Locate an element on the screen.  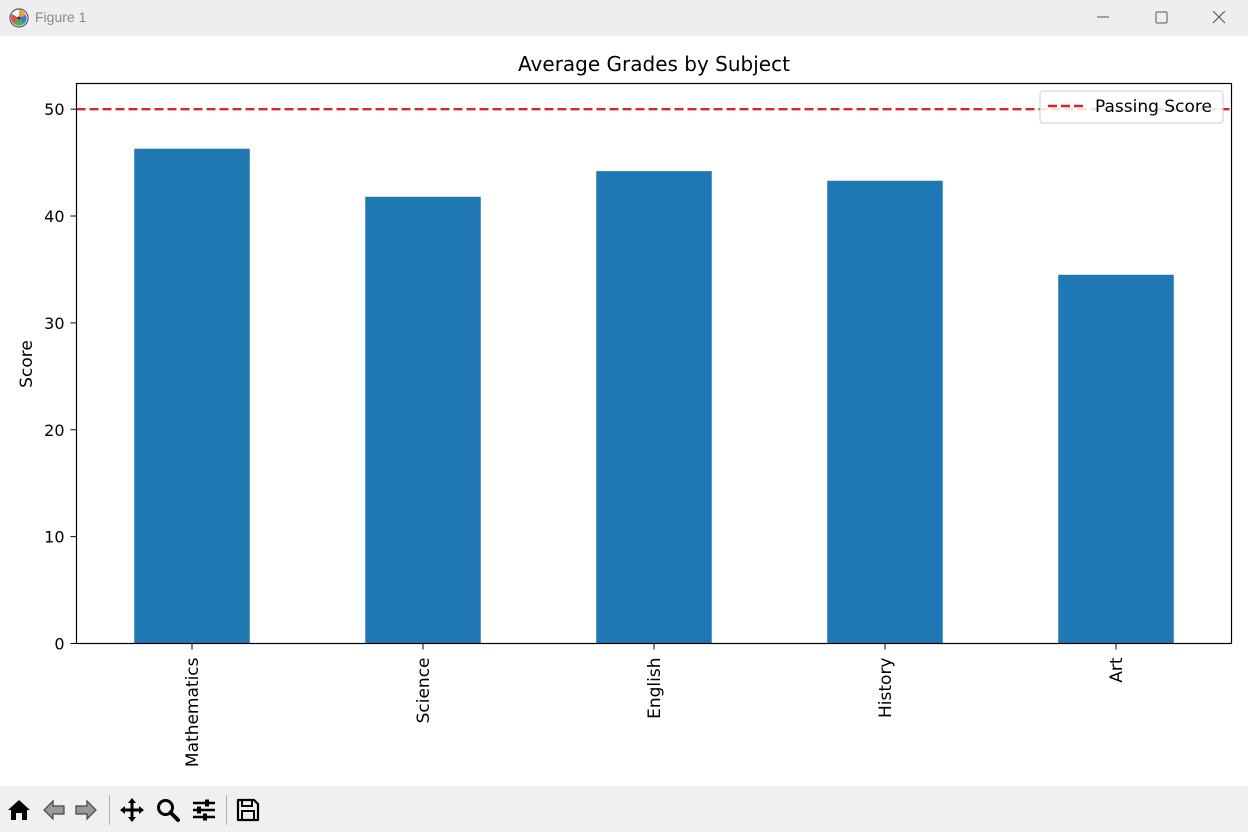
close-button is located at coordinates (1219, 18).